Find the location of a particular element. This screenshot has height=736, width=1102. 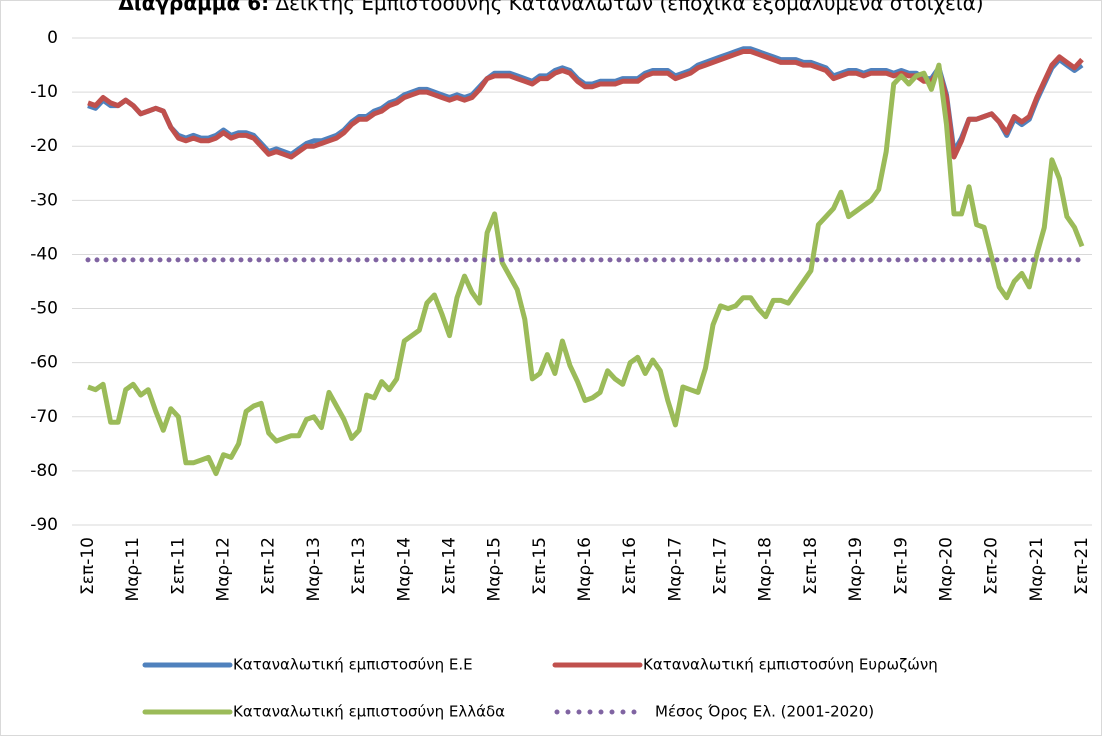

x-tick-label: Σεπ-10 is located at coordinates (88, 566).